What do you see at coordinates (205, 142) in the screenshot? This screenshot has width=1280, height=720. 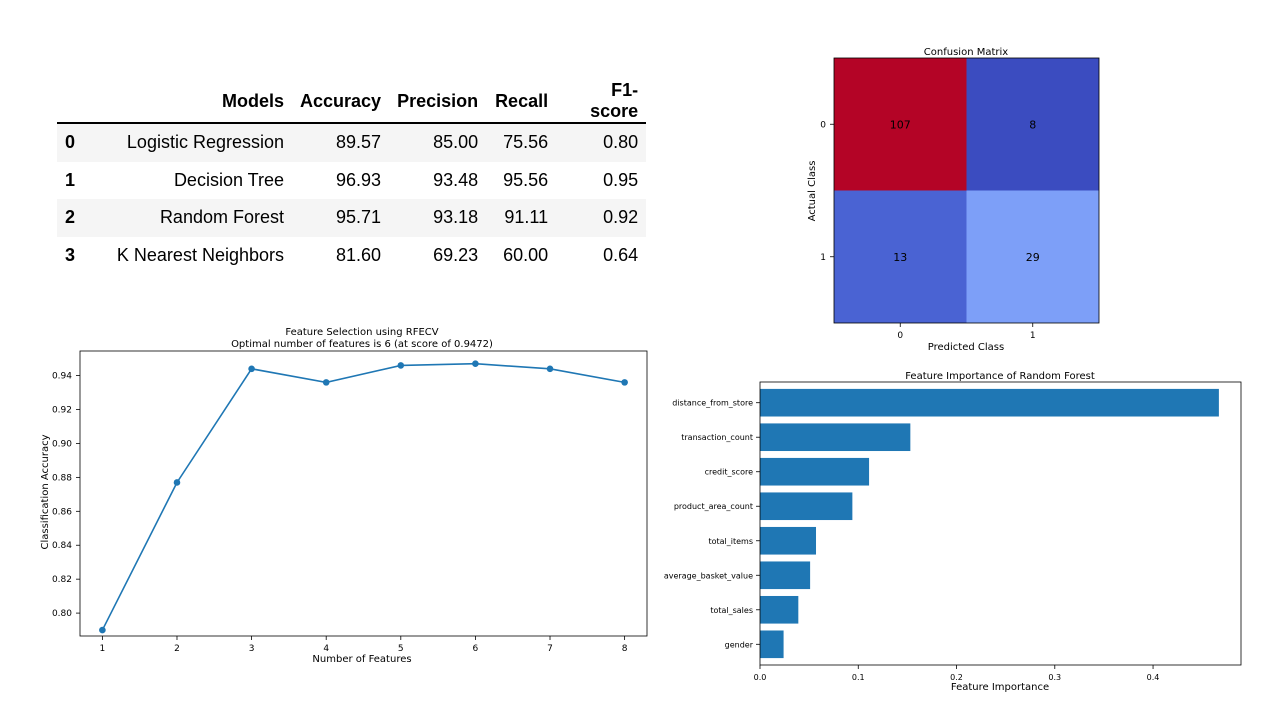 I see `cell-model: Logistic Regression` at bounding box center [205, 142].